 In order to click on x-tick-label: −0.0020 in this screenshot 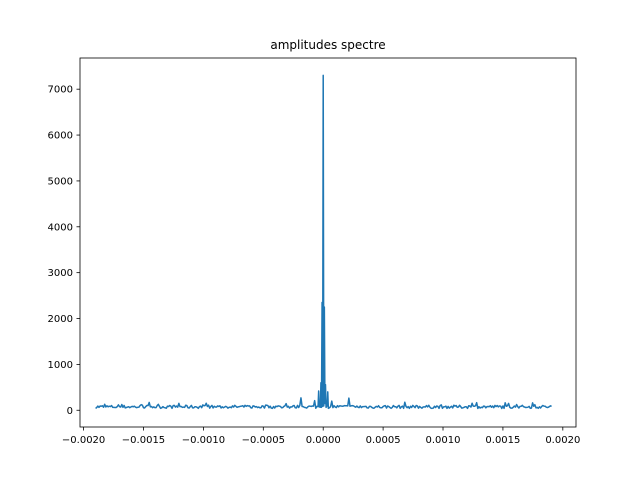, I will do `click(83, 440)`.